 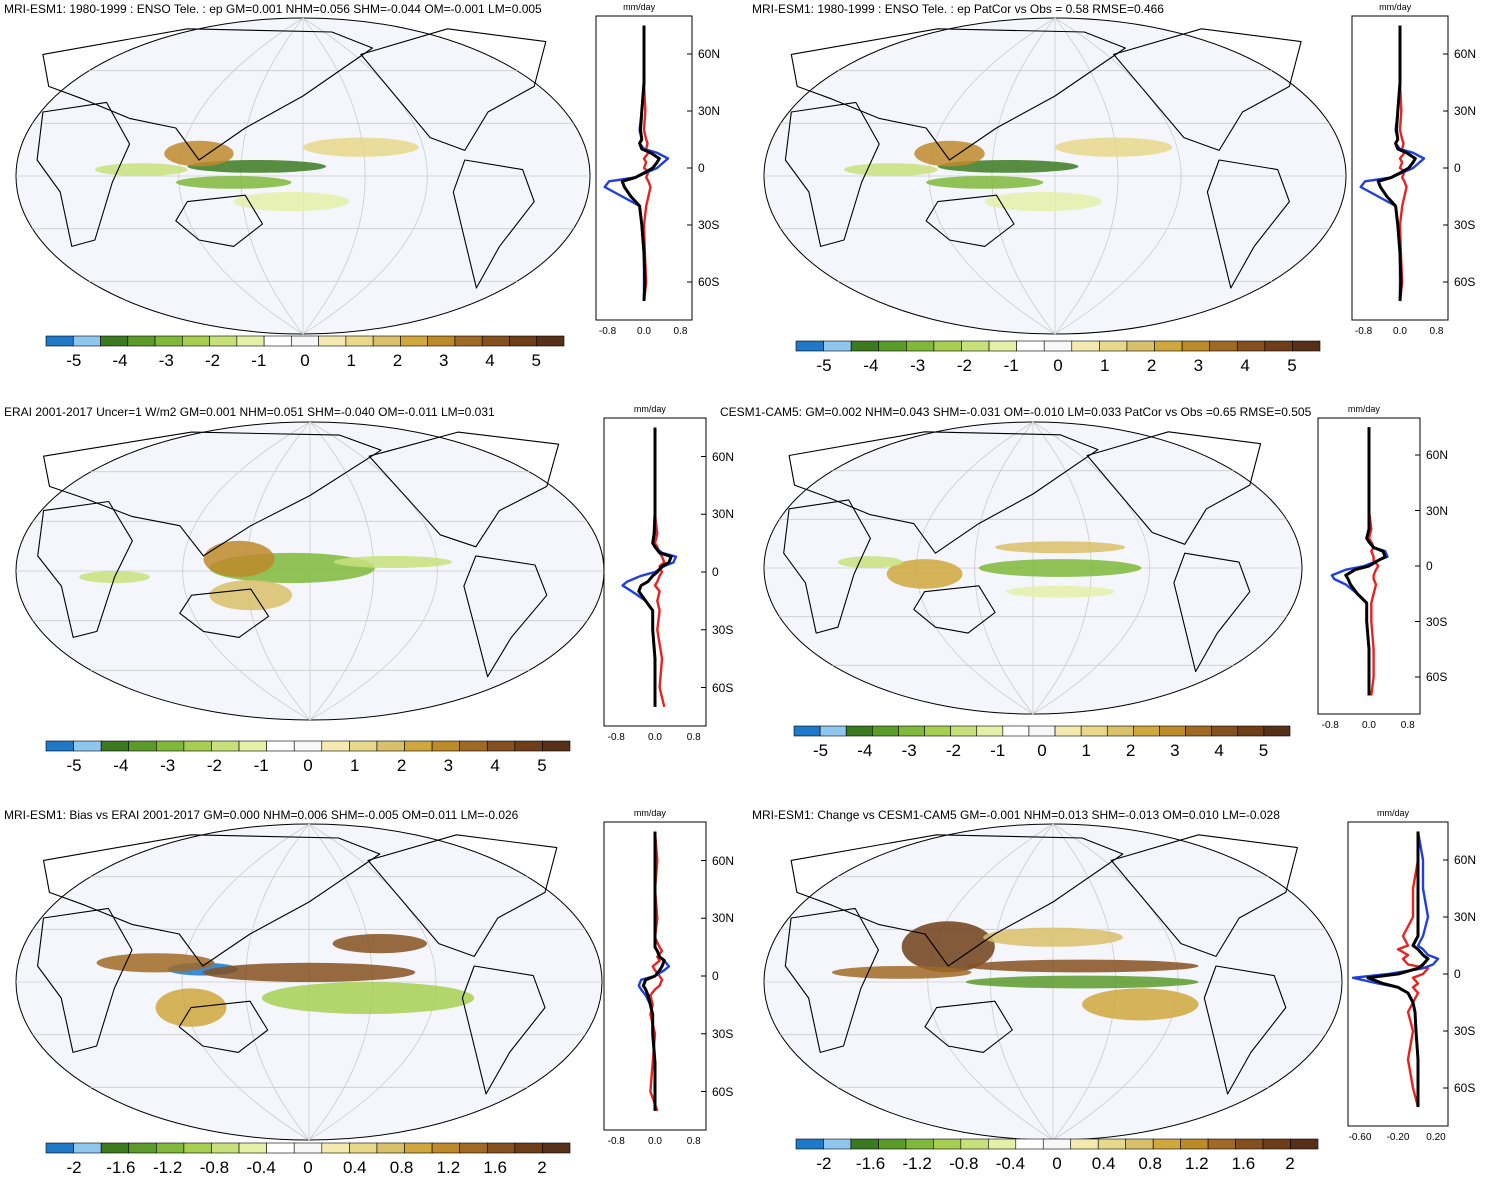 I want to click on australia-outline, so click(x=223, y=1026).